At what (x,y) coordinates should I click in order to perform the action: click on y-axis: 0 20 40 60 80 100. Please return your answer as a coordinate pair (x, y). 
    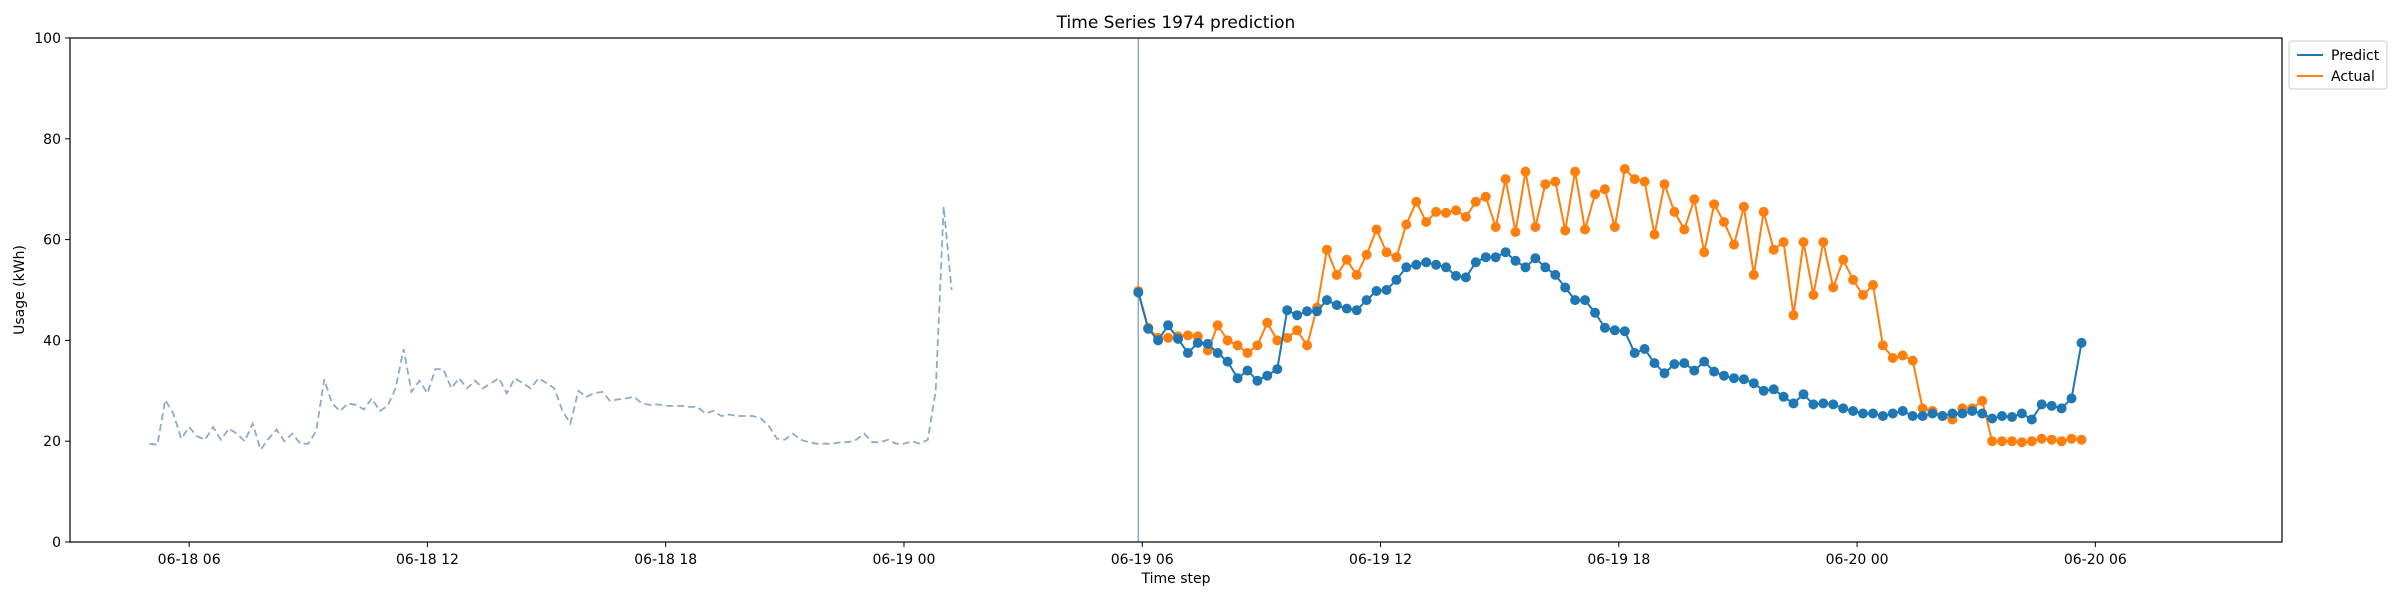
    Looking at the image, I should click on (52, 291).